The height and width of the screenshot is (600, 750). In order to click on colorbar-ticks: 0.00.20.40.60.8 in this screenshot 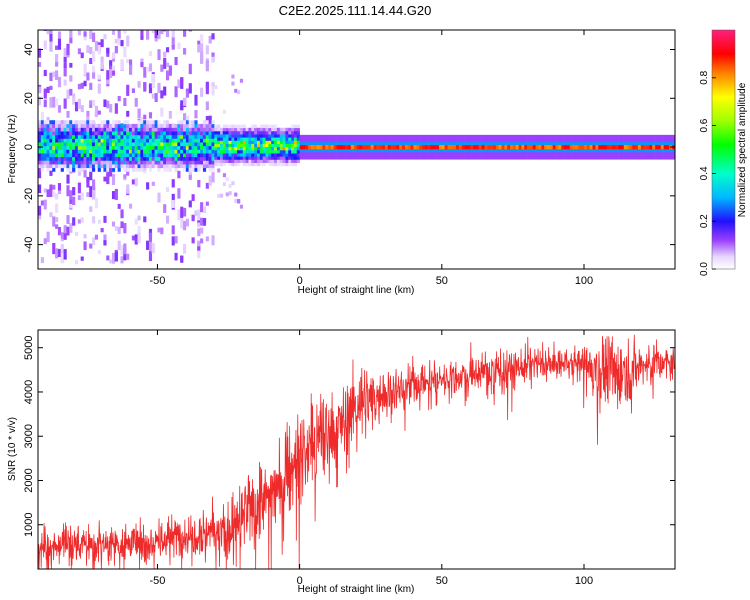, I will do `click(707, 173)`.